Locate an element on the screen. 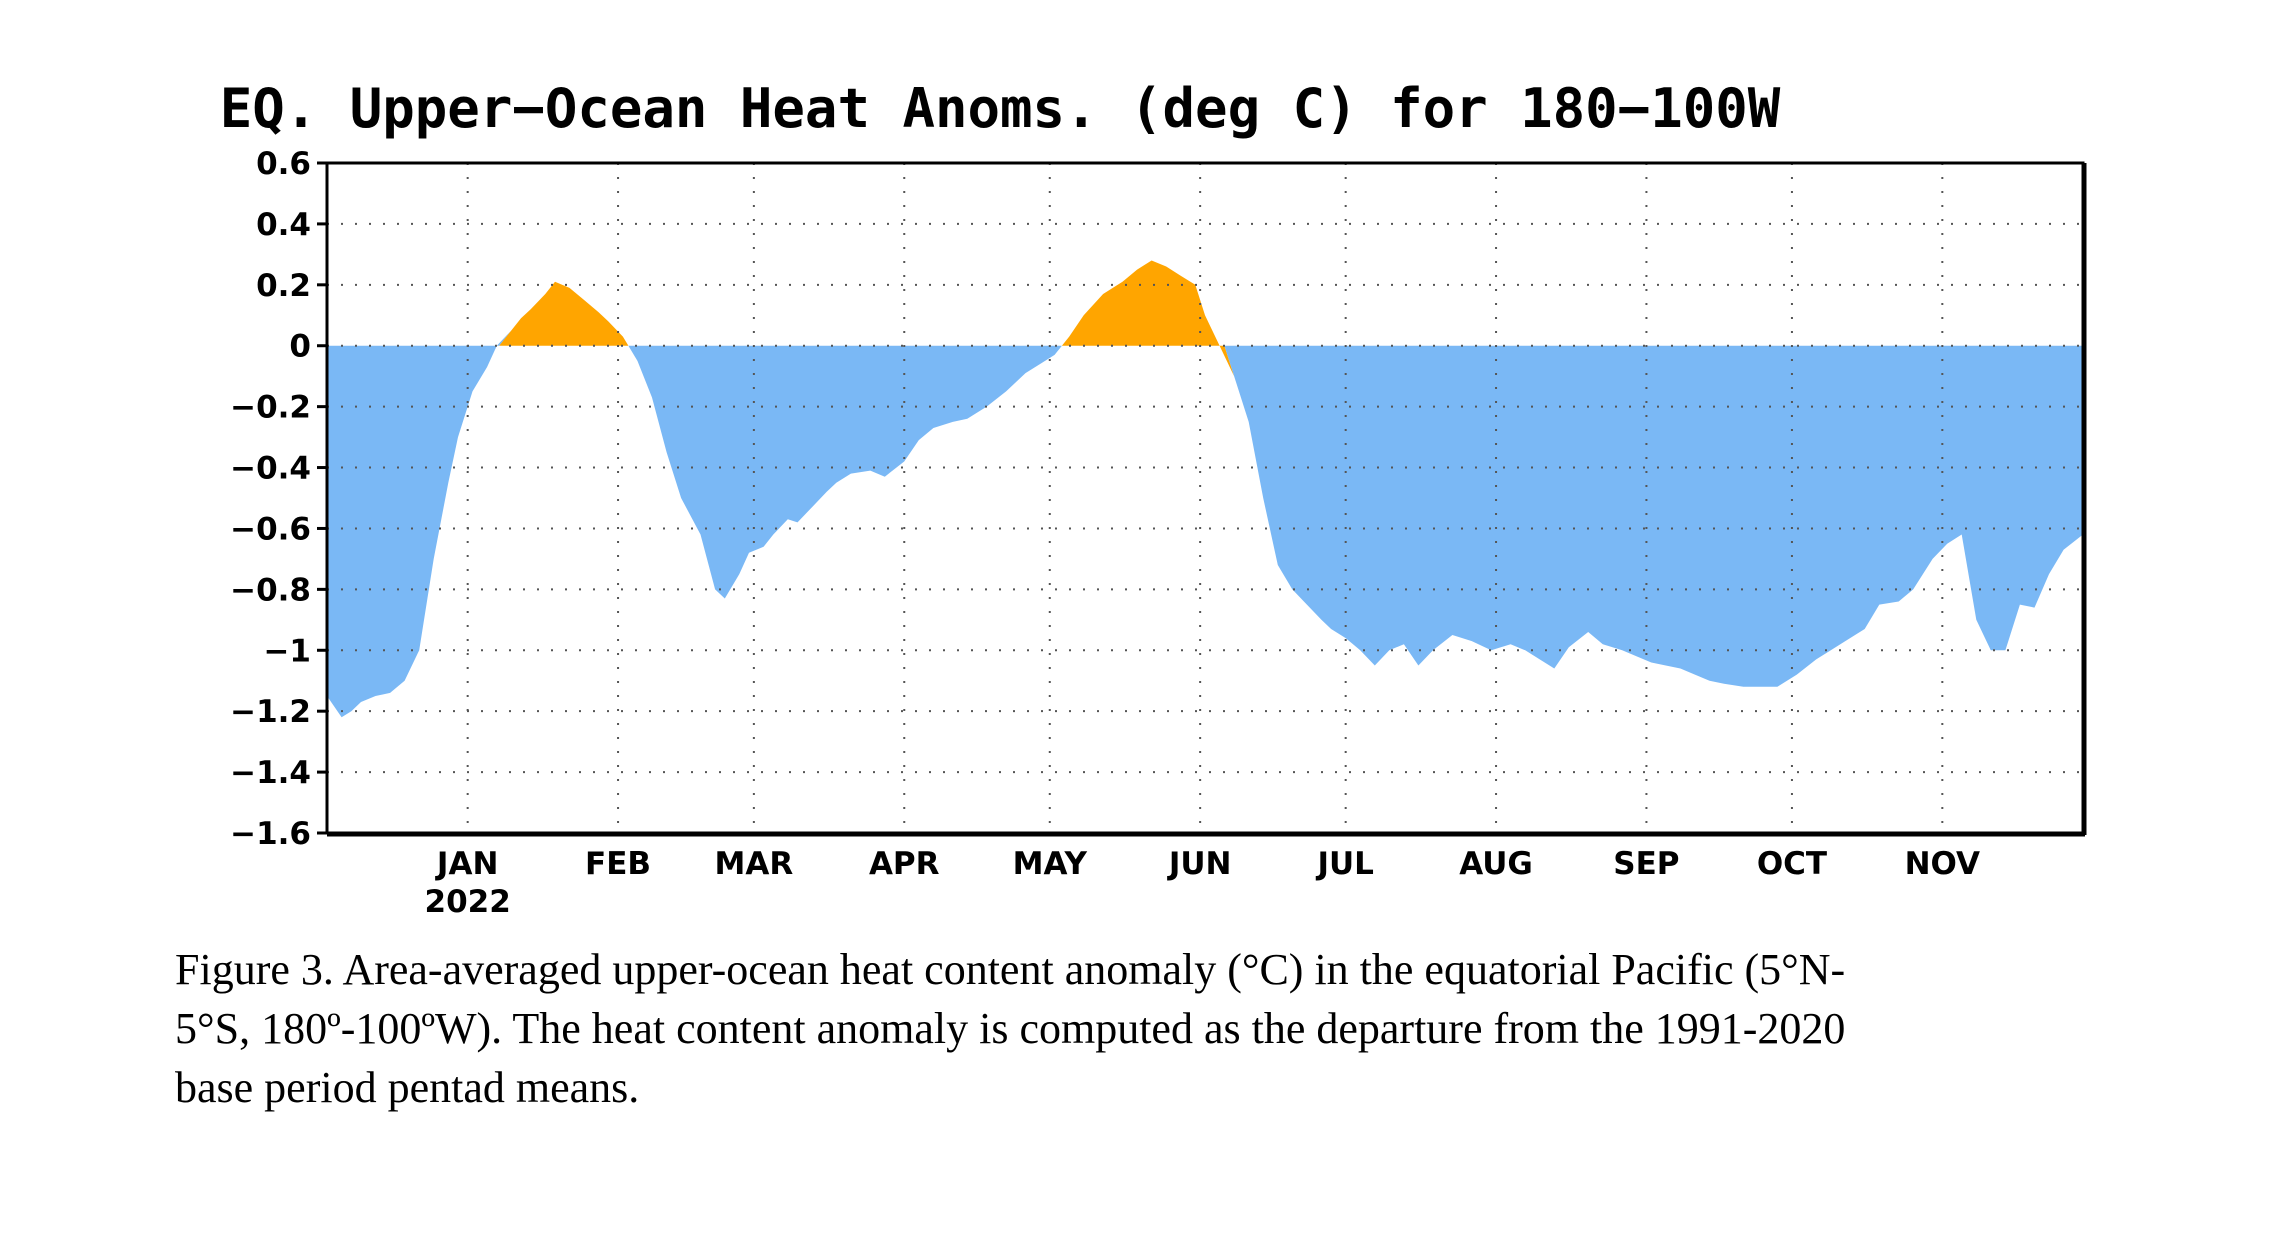 The width and height of the screenshot is (2295, 1237). x-tick-year-label: 2022 is located at coordinates (468, 902).